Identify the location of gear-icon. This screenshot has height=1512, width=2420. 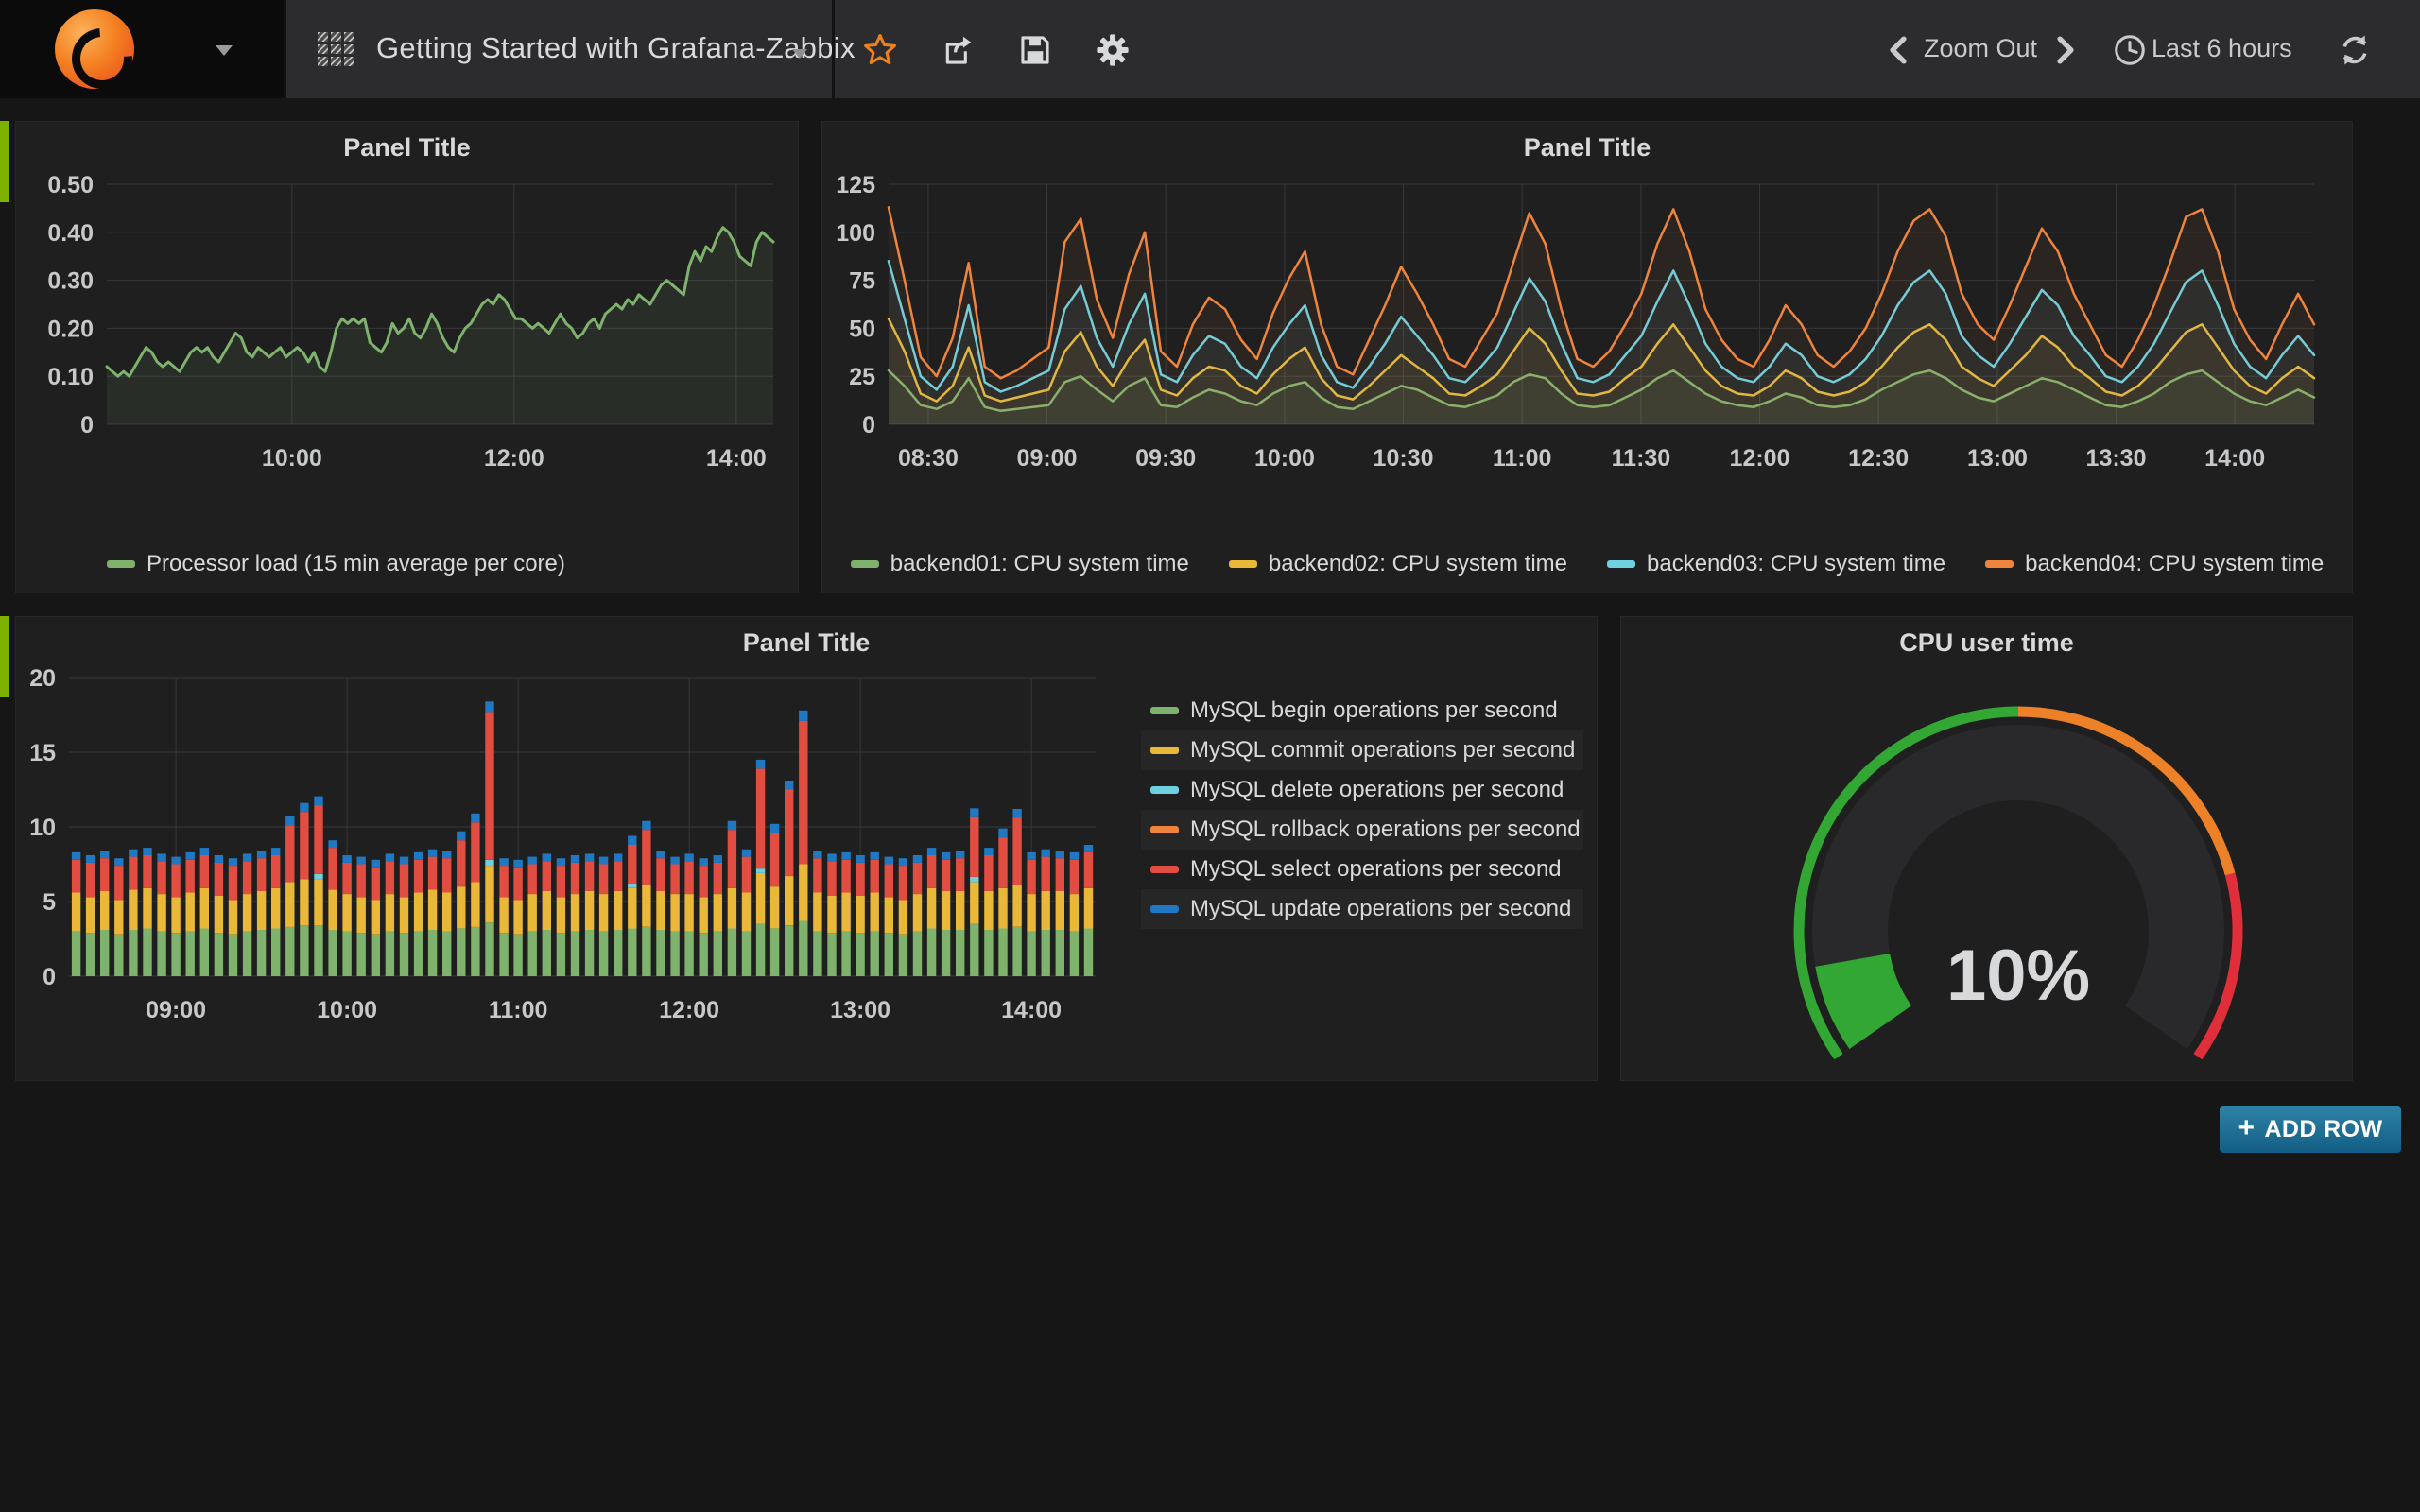
(1113, 50).